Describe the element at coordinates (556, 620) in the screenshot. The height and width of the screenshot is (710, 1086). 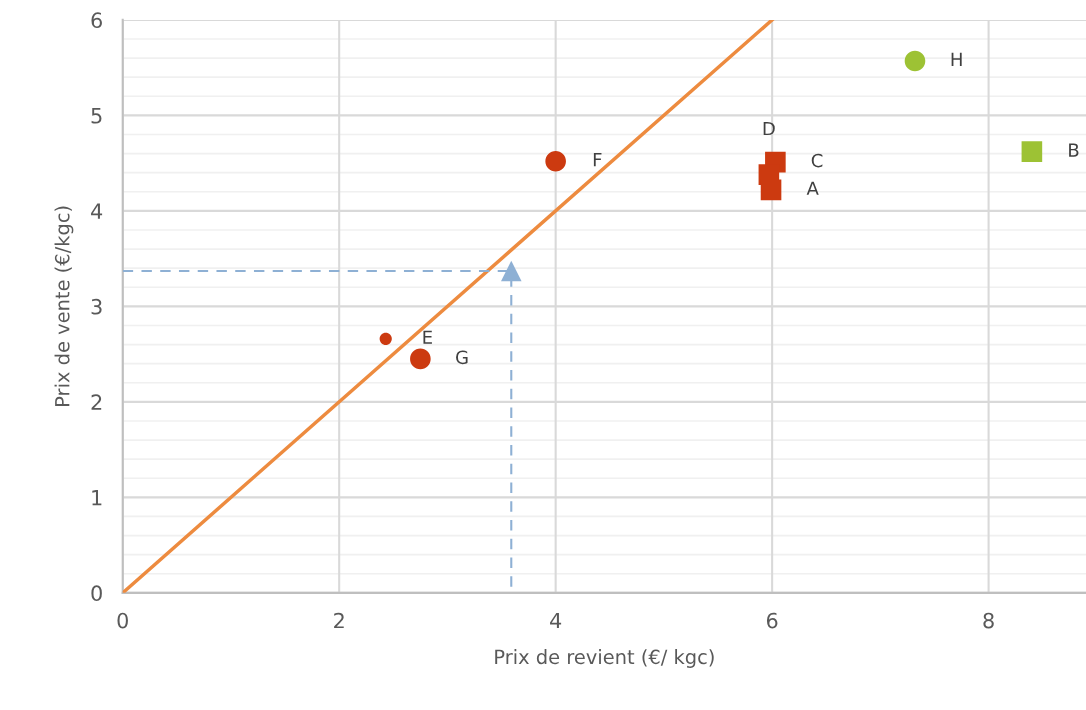
I see `x-tick-label: 4` at that location.